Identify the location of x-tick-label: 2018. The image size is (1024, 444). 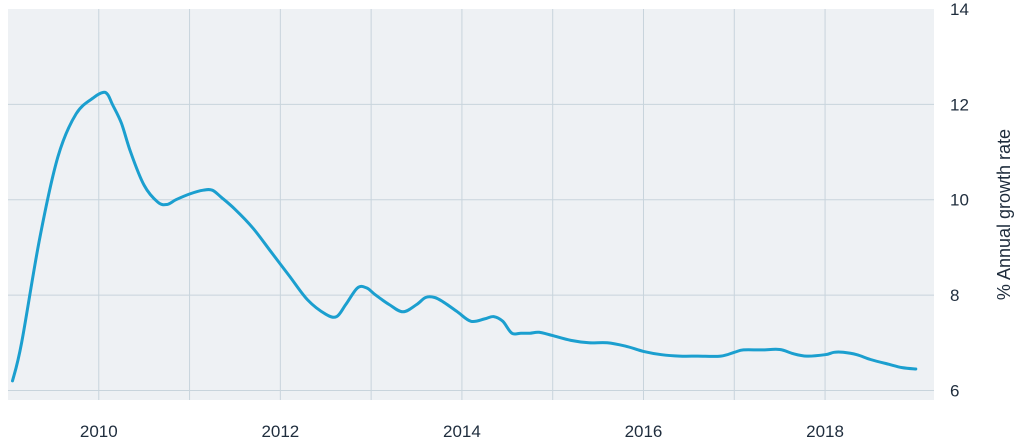
(825, 431).